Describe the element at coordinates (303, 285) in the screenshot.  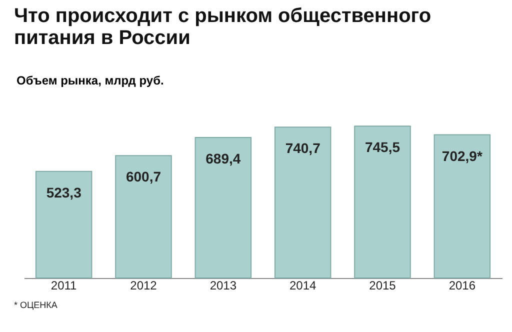
I see `x-tick-label: 2014` at that location.